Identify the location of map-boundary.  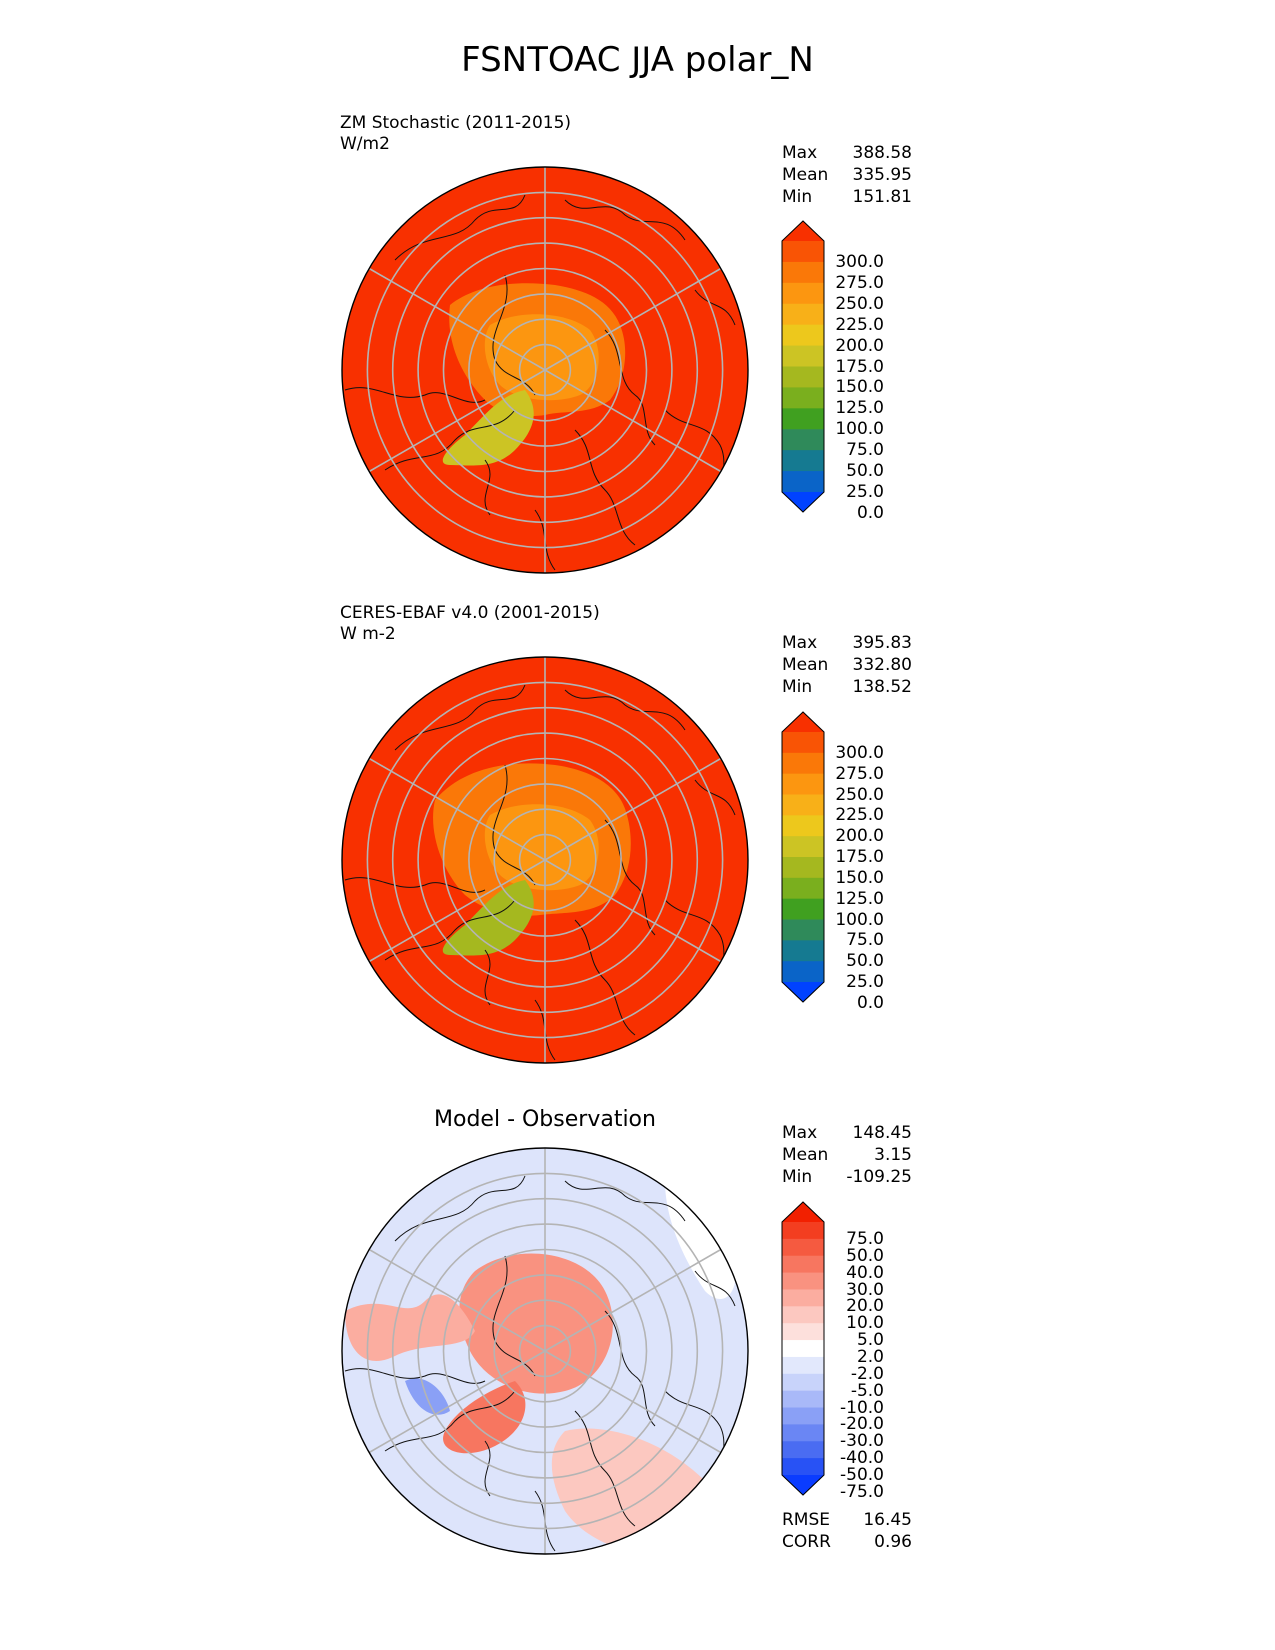
(545, 370).